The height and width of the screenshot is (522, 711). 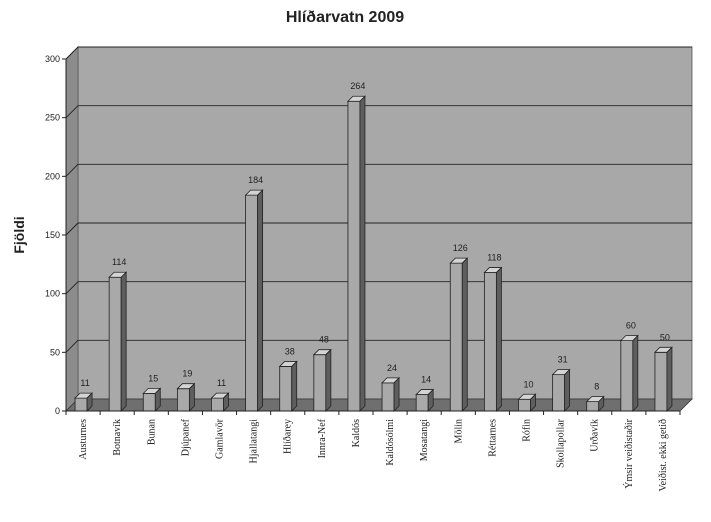 I want to click on y-tick-label: 0, so click(x=57, y=411).